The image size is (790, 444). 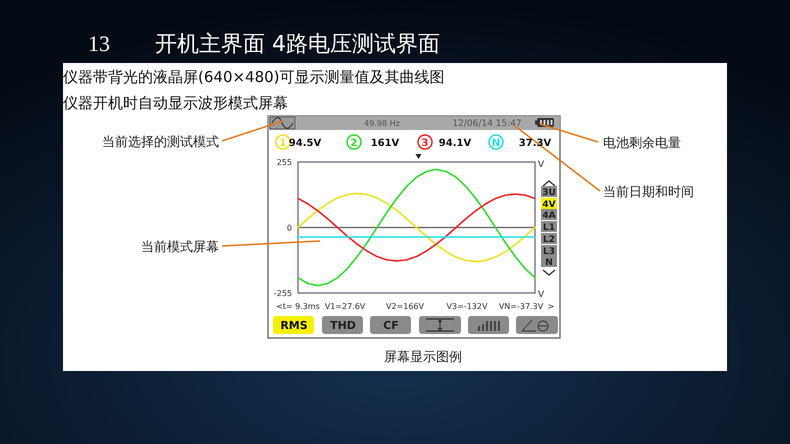 I want to click on chart-subtitle: 仪器带背光的液晶屏(640×480)可显示测量值及其曲线图, so click(x=254, y=77).